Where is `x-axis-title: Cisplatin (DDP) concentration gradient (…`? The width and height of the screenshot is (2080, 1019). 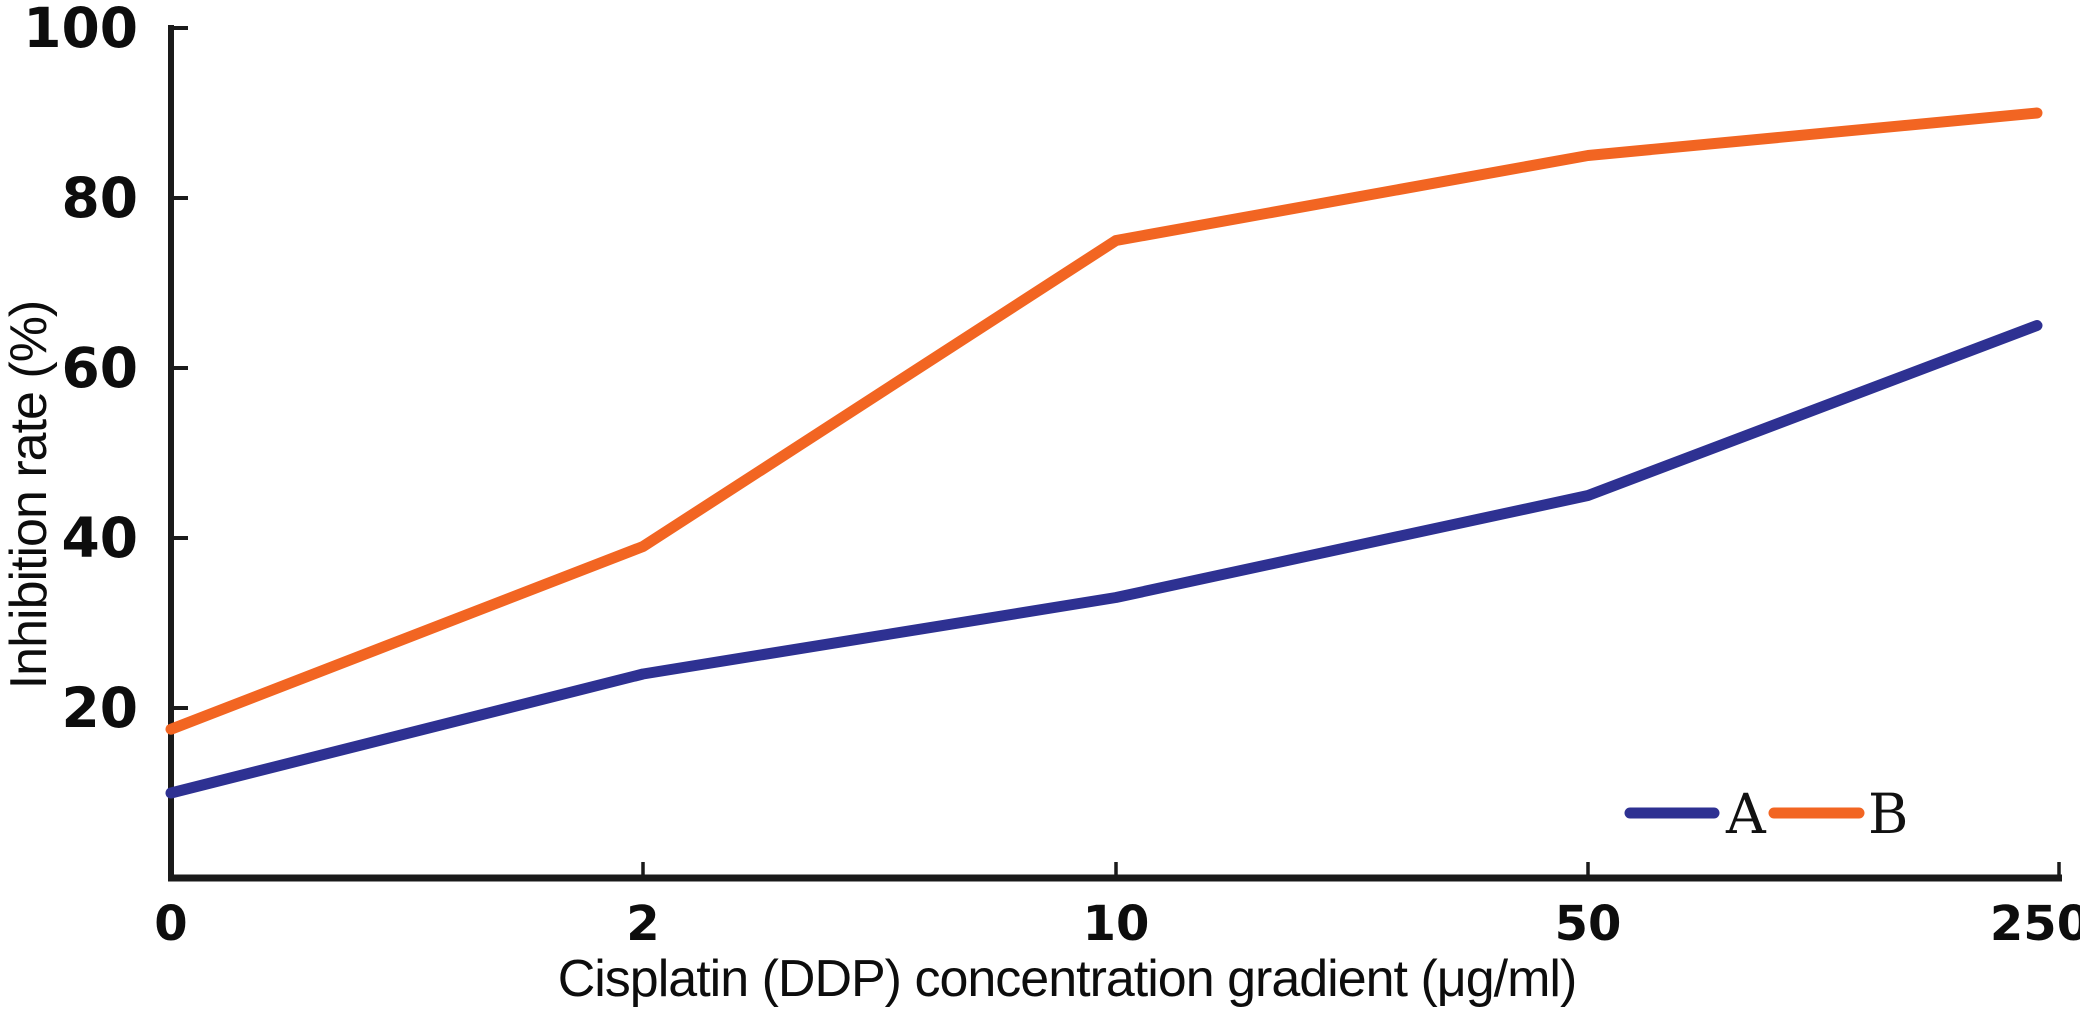 x-axis-title: Cisplatin (DDP) concentration gradient (… is located at coordinates (1067, 979).